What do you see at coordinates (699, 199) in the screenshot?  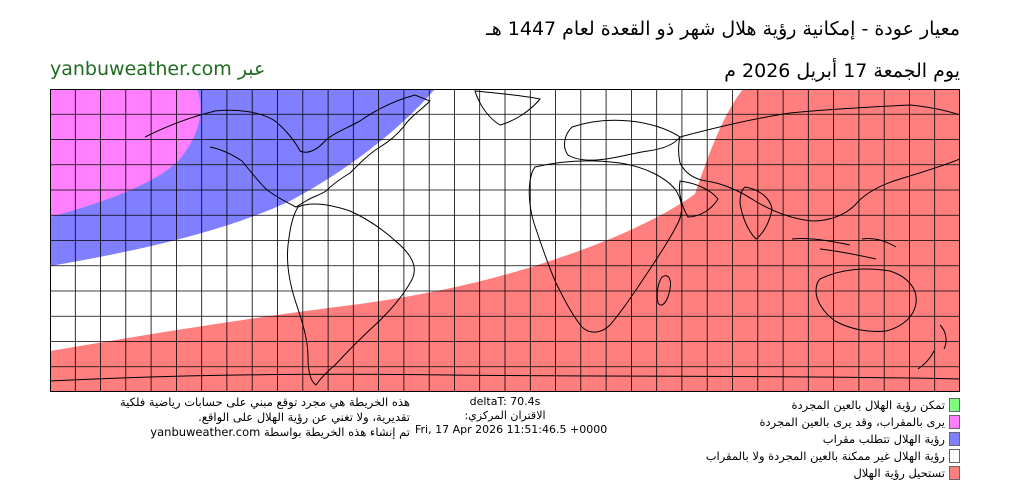 I see `arabia-outline` at bounding box center [699, 199].